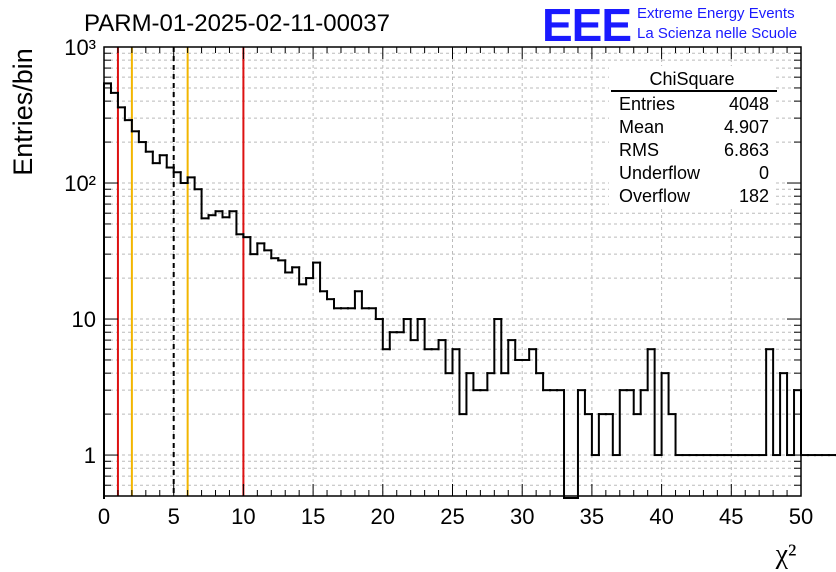 The width and height of the screenshot is (836, 572). Describe the element at coordinates (647, 104) in the screenshot. I see `stats-row-label: Entries` at that location.